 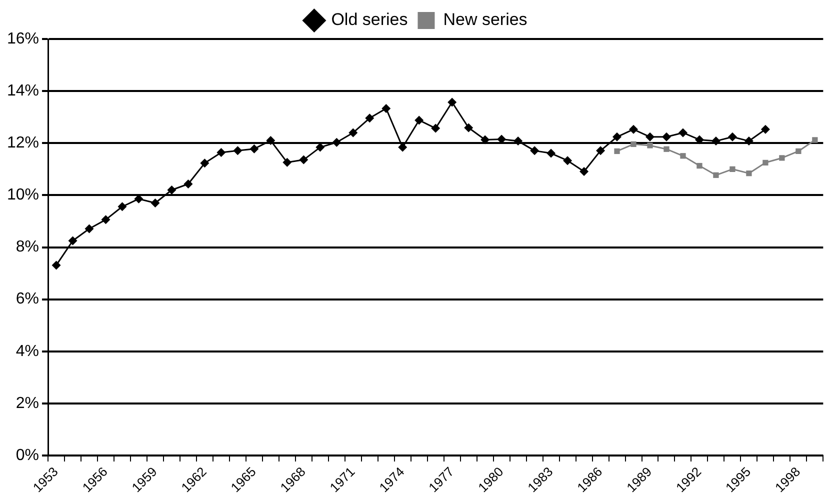 I want to click on y-tick-label: 4%, so click(x=28, y=351).